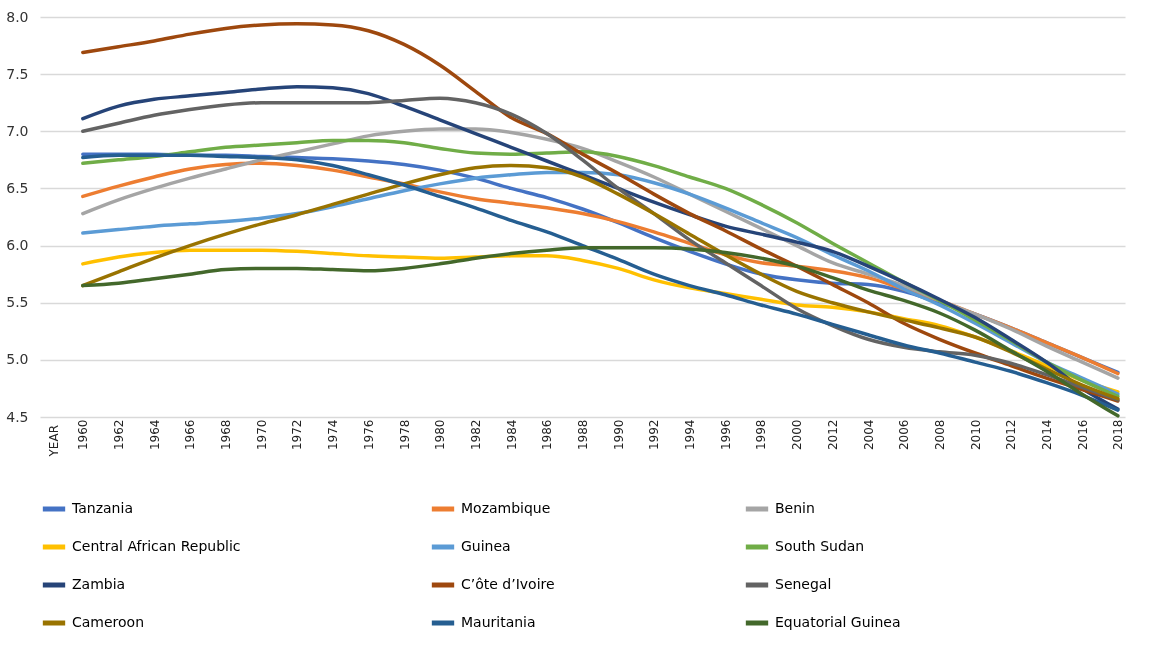 This screenshot has width=1169, height=648. I want to click on legend-label: C’ôte d’Ivoire, so click(508, 584).